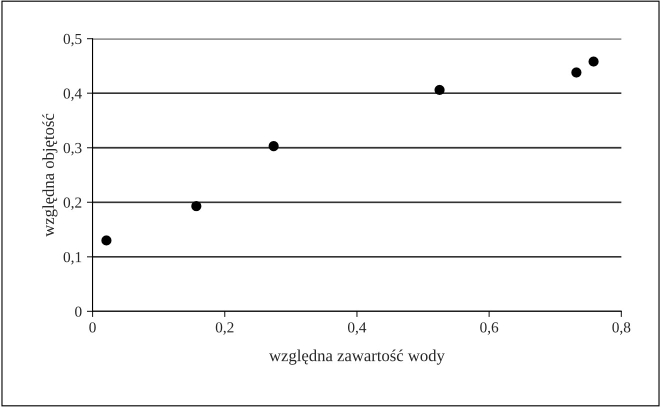 Image resolution: width=661 pixels, height=407 pixels. What do you see at coordinates (357, 328) in the screenshot?
I see `x-tick-label: 0,4` at bounding box center [357, 328].